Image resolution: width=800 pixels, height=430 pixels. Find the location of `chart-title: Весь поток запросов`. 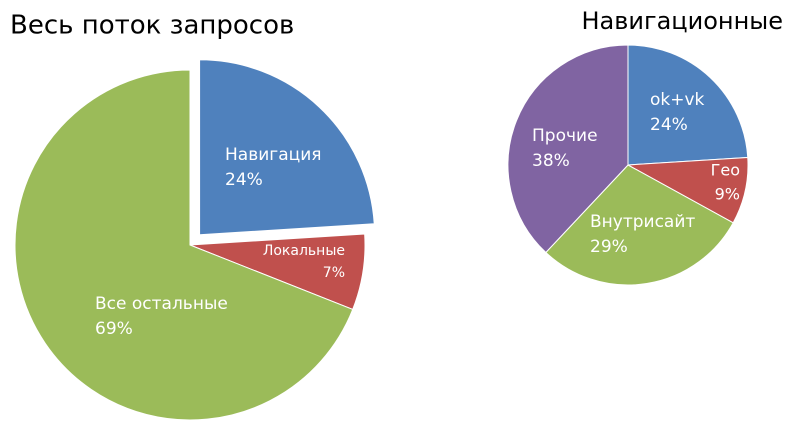

chart-title: Весь поток запросов is located at coordinates (152, 26).